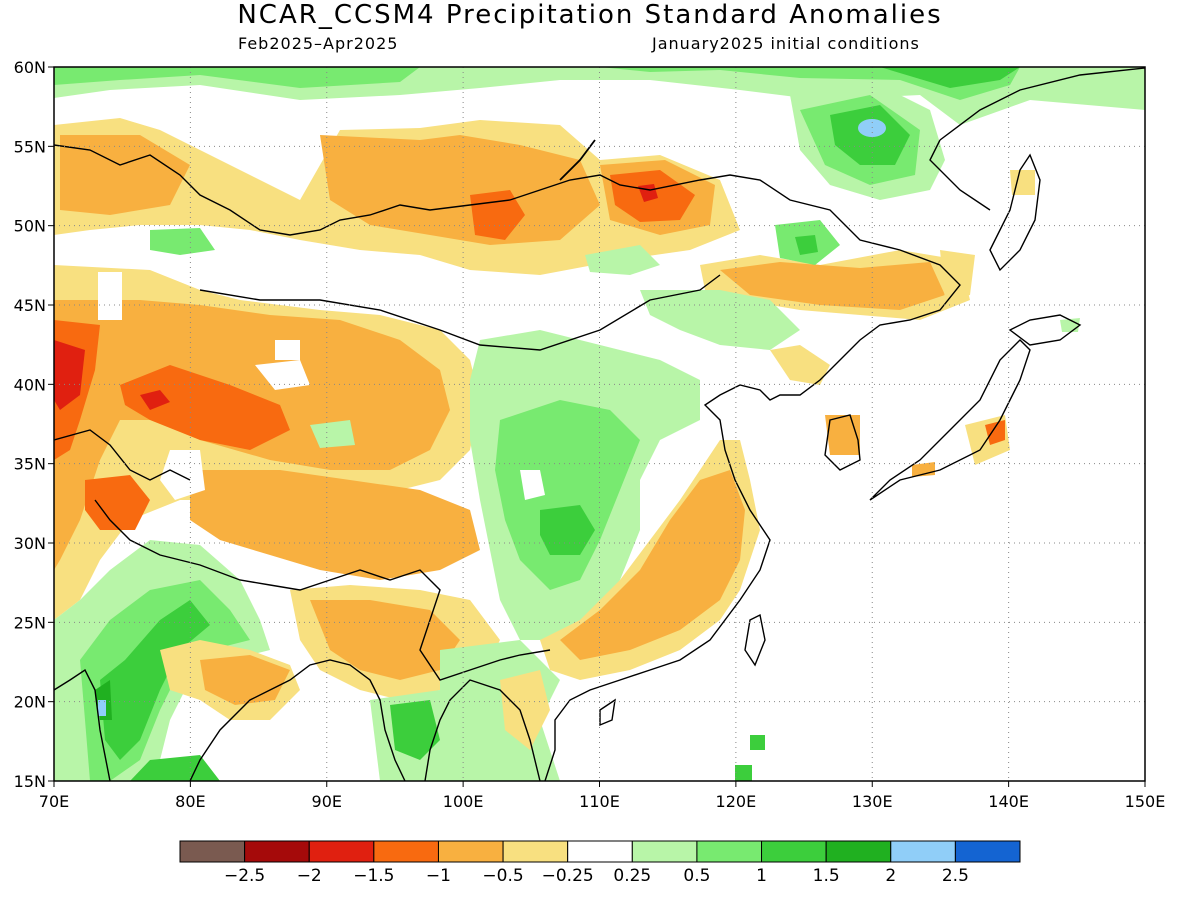 This screenshot has width=1200, height=900. I want to click on lat-tick-label: 55N, so click(30, 146).